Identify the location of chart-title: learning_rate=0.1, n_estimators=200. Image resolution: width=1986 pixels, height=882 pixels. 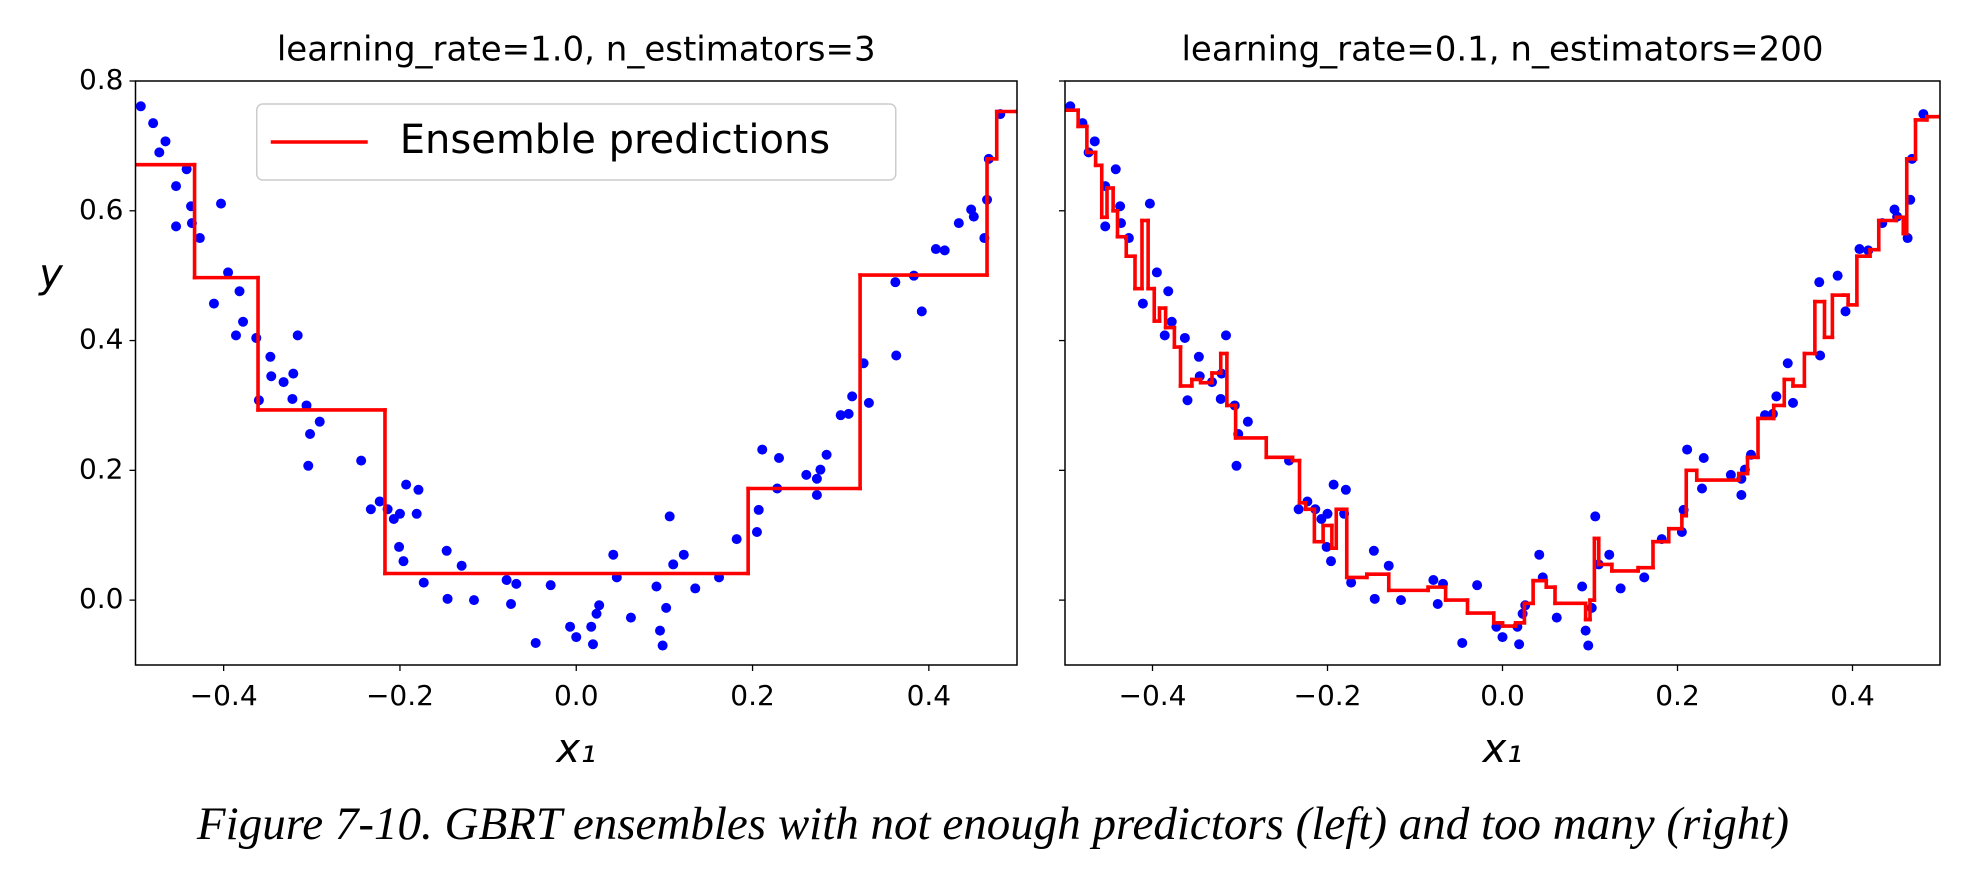
(1502, 50).